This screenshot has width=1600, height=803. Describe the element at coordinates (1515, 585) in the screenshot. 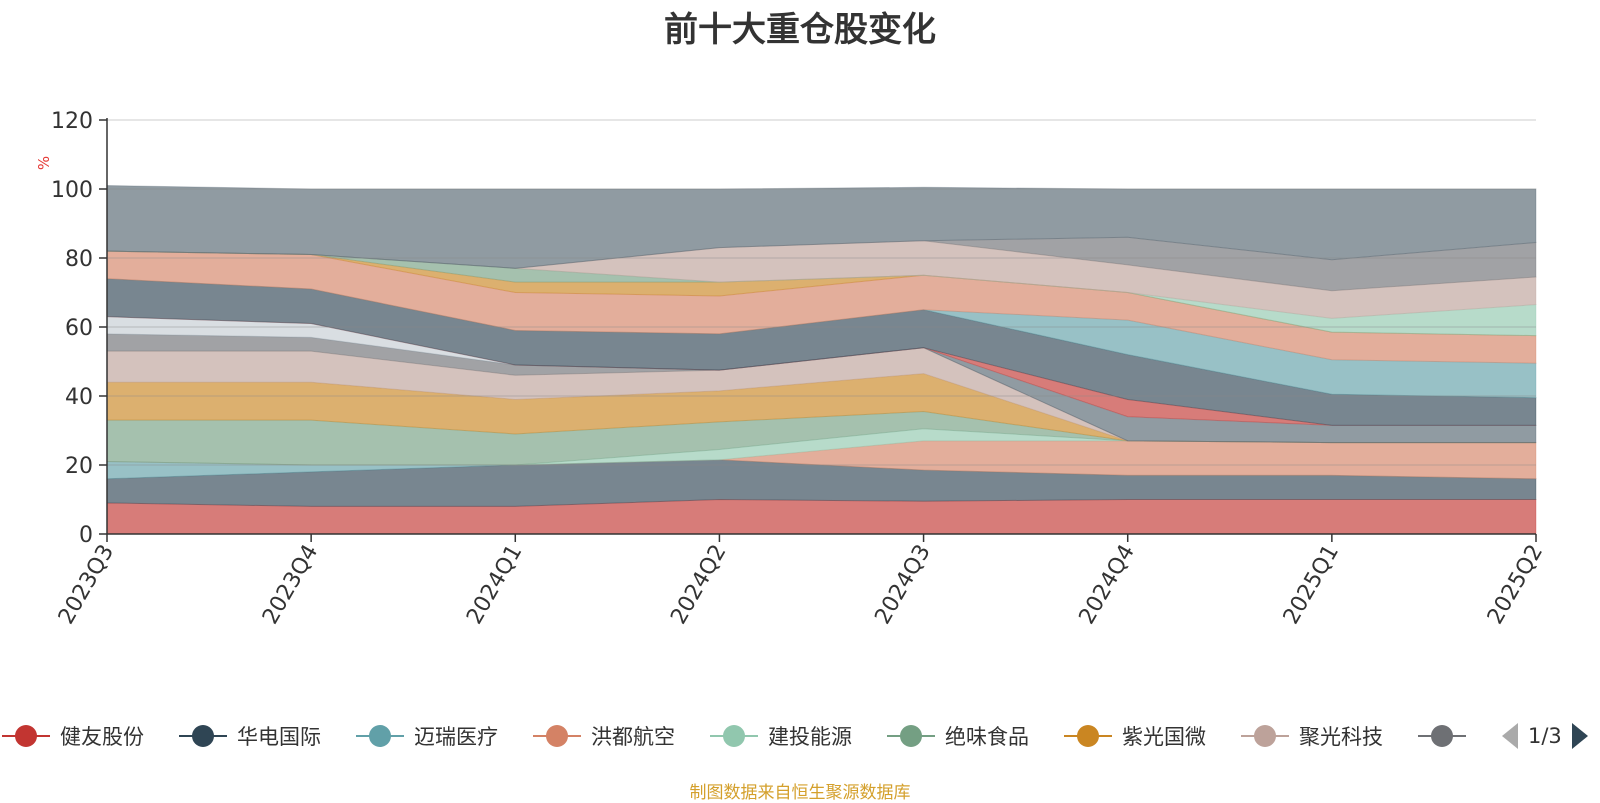

I see `x-tick-label-7: 2025Q2` at that location.